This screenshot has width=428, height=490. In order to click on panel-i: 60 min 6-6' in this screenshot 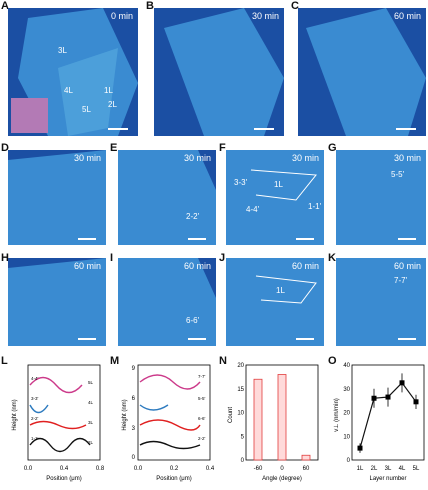, I will do `click(167, 302)`.